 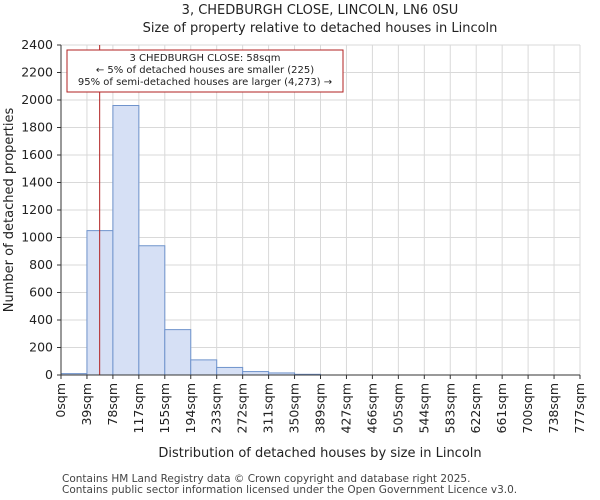 What do you see at coordinates (41, 319) in the screenshot?
I see `y-tick-label: 400` at bounding box center [41, 319].